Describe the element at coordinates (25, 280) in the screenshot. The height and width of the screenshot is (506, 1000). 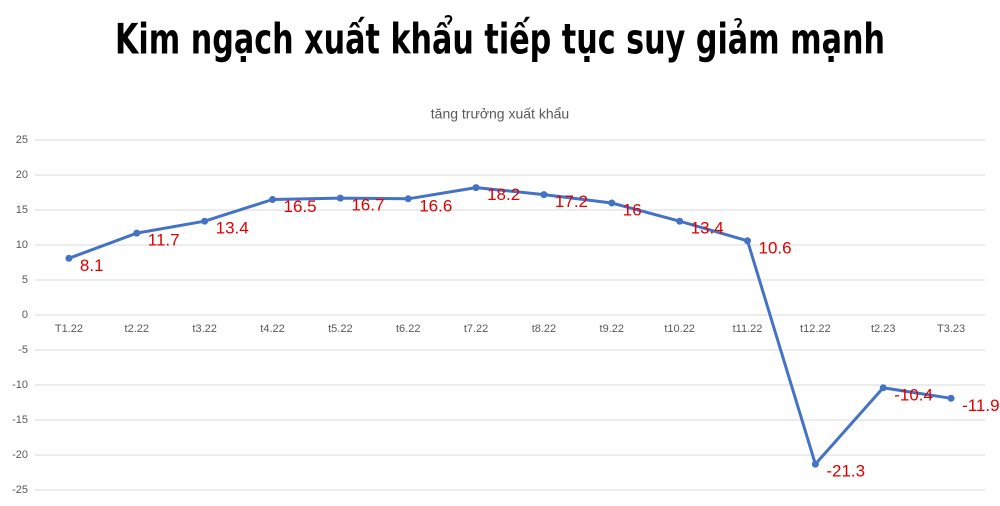
I see `y-tick-label: 5` at that location.